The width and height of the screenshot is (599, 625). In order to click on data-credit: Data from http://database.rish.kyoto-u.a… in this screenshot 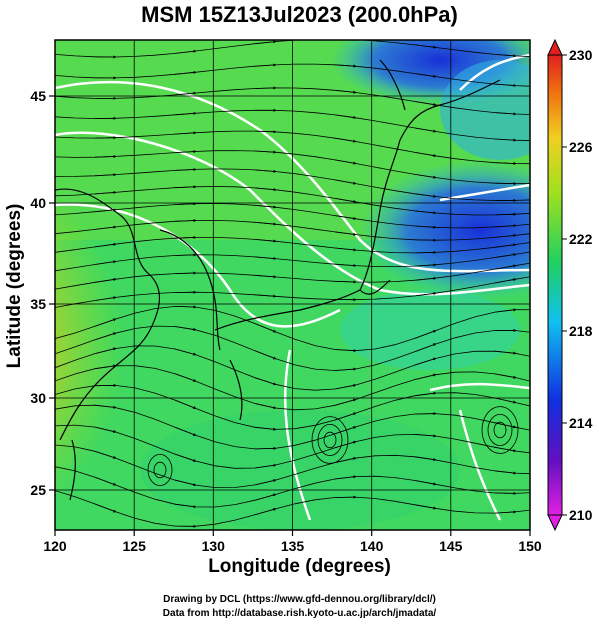, I will do `click(299, 613)`.